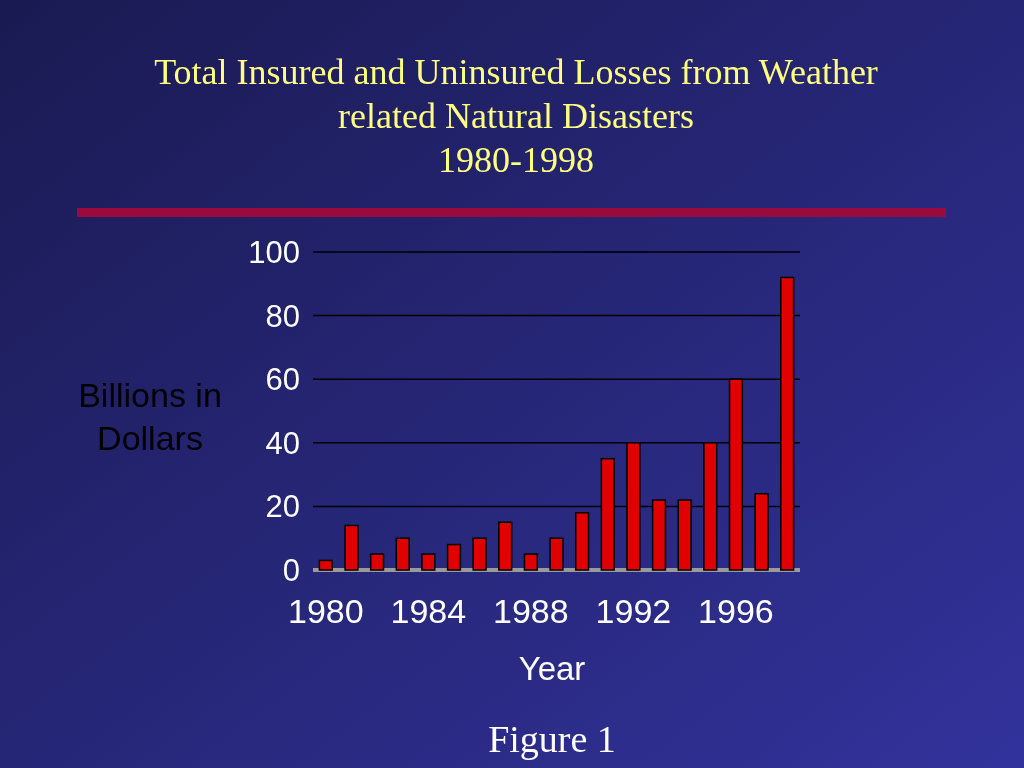 This screenshot has height=768, width=1024. What do you see at coordinates (552, 668) in the screenshot?
I see `x-axis-title: Year` at bounding box center [552, 668].